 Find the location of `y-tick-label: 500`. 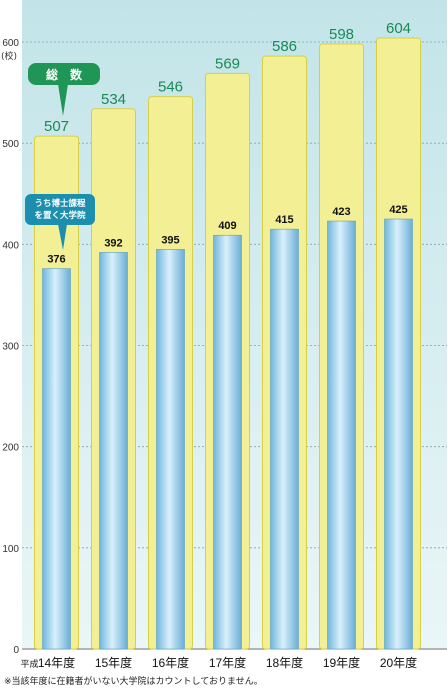

y-tick-label: 500 is located at coordinates (10, 144).